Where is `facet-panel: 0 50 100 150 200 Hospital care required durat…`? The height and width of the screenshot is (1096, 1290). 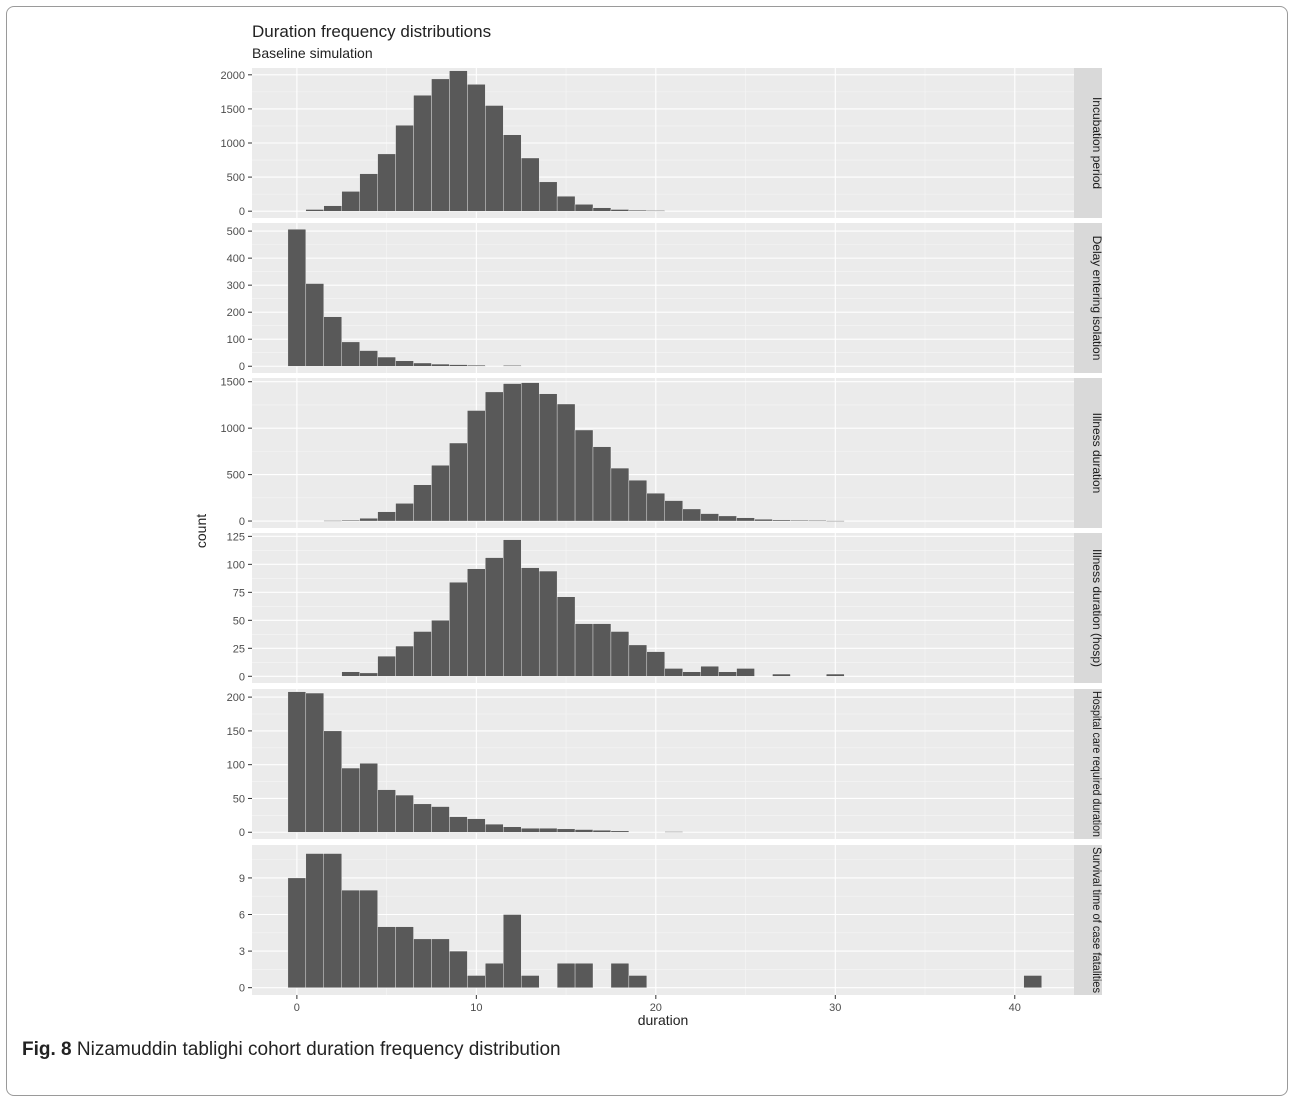 facet-panel: 0 50 100 150 200 Hospital care required durat… is located at coordinates (665, 764).